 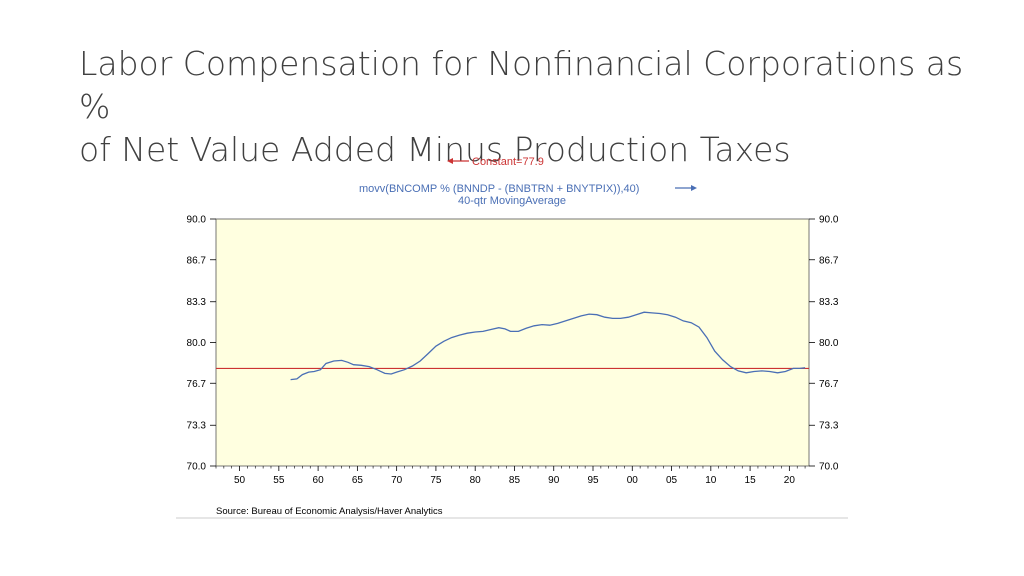 I want to click on y-tick-label-right: 80.0, so click(x=829, y=343).